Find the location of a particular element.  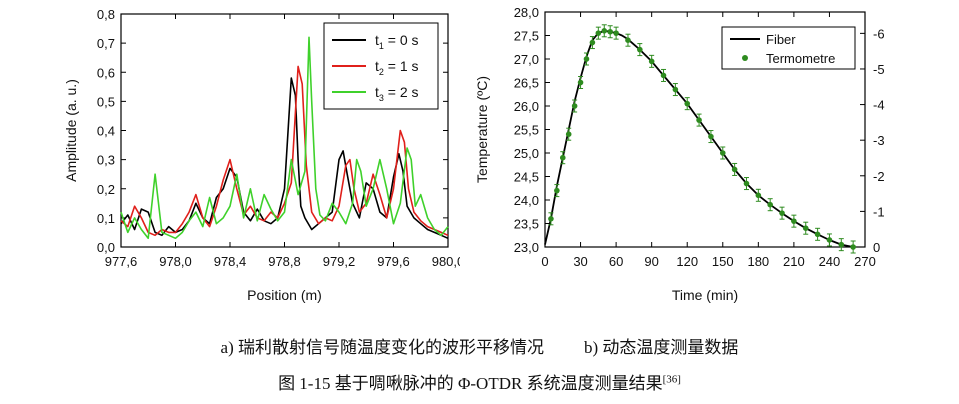

x-tick-label-b: 180 is located at coordinates (758, 261).